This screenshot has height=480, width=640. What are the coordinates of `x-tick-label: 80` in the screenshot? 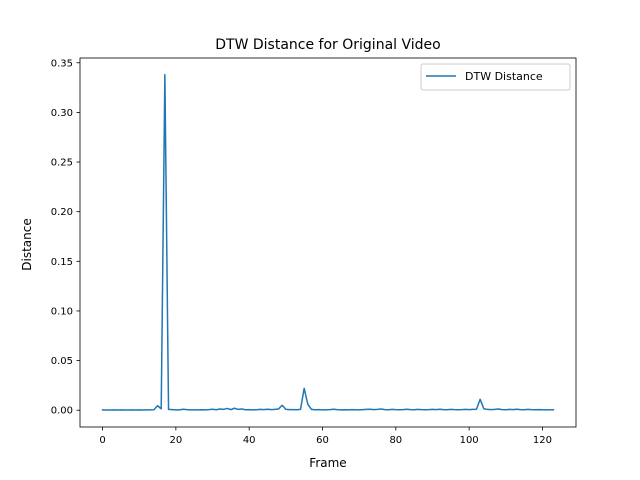 It's located at (395, 440).